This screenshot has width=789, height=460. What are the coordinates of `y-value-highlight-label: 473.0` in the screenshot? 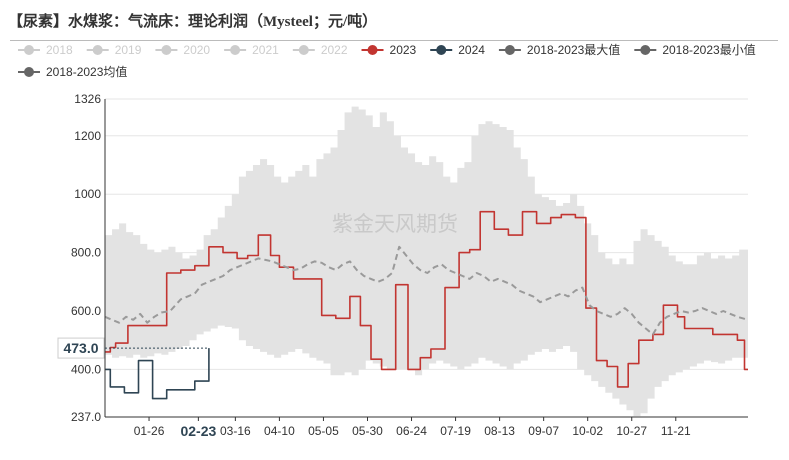 It's located at (80, 348).